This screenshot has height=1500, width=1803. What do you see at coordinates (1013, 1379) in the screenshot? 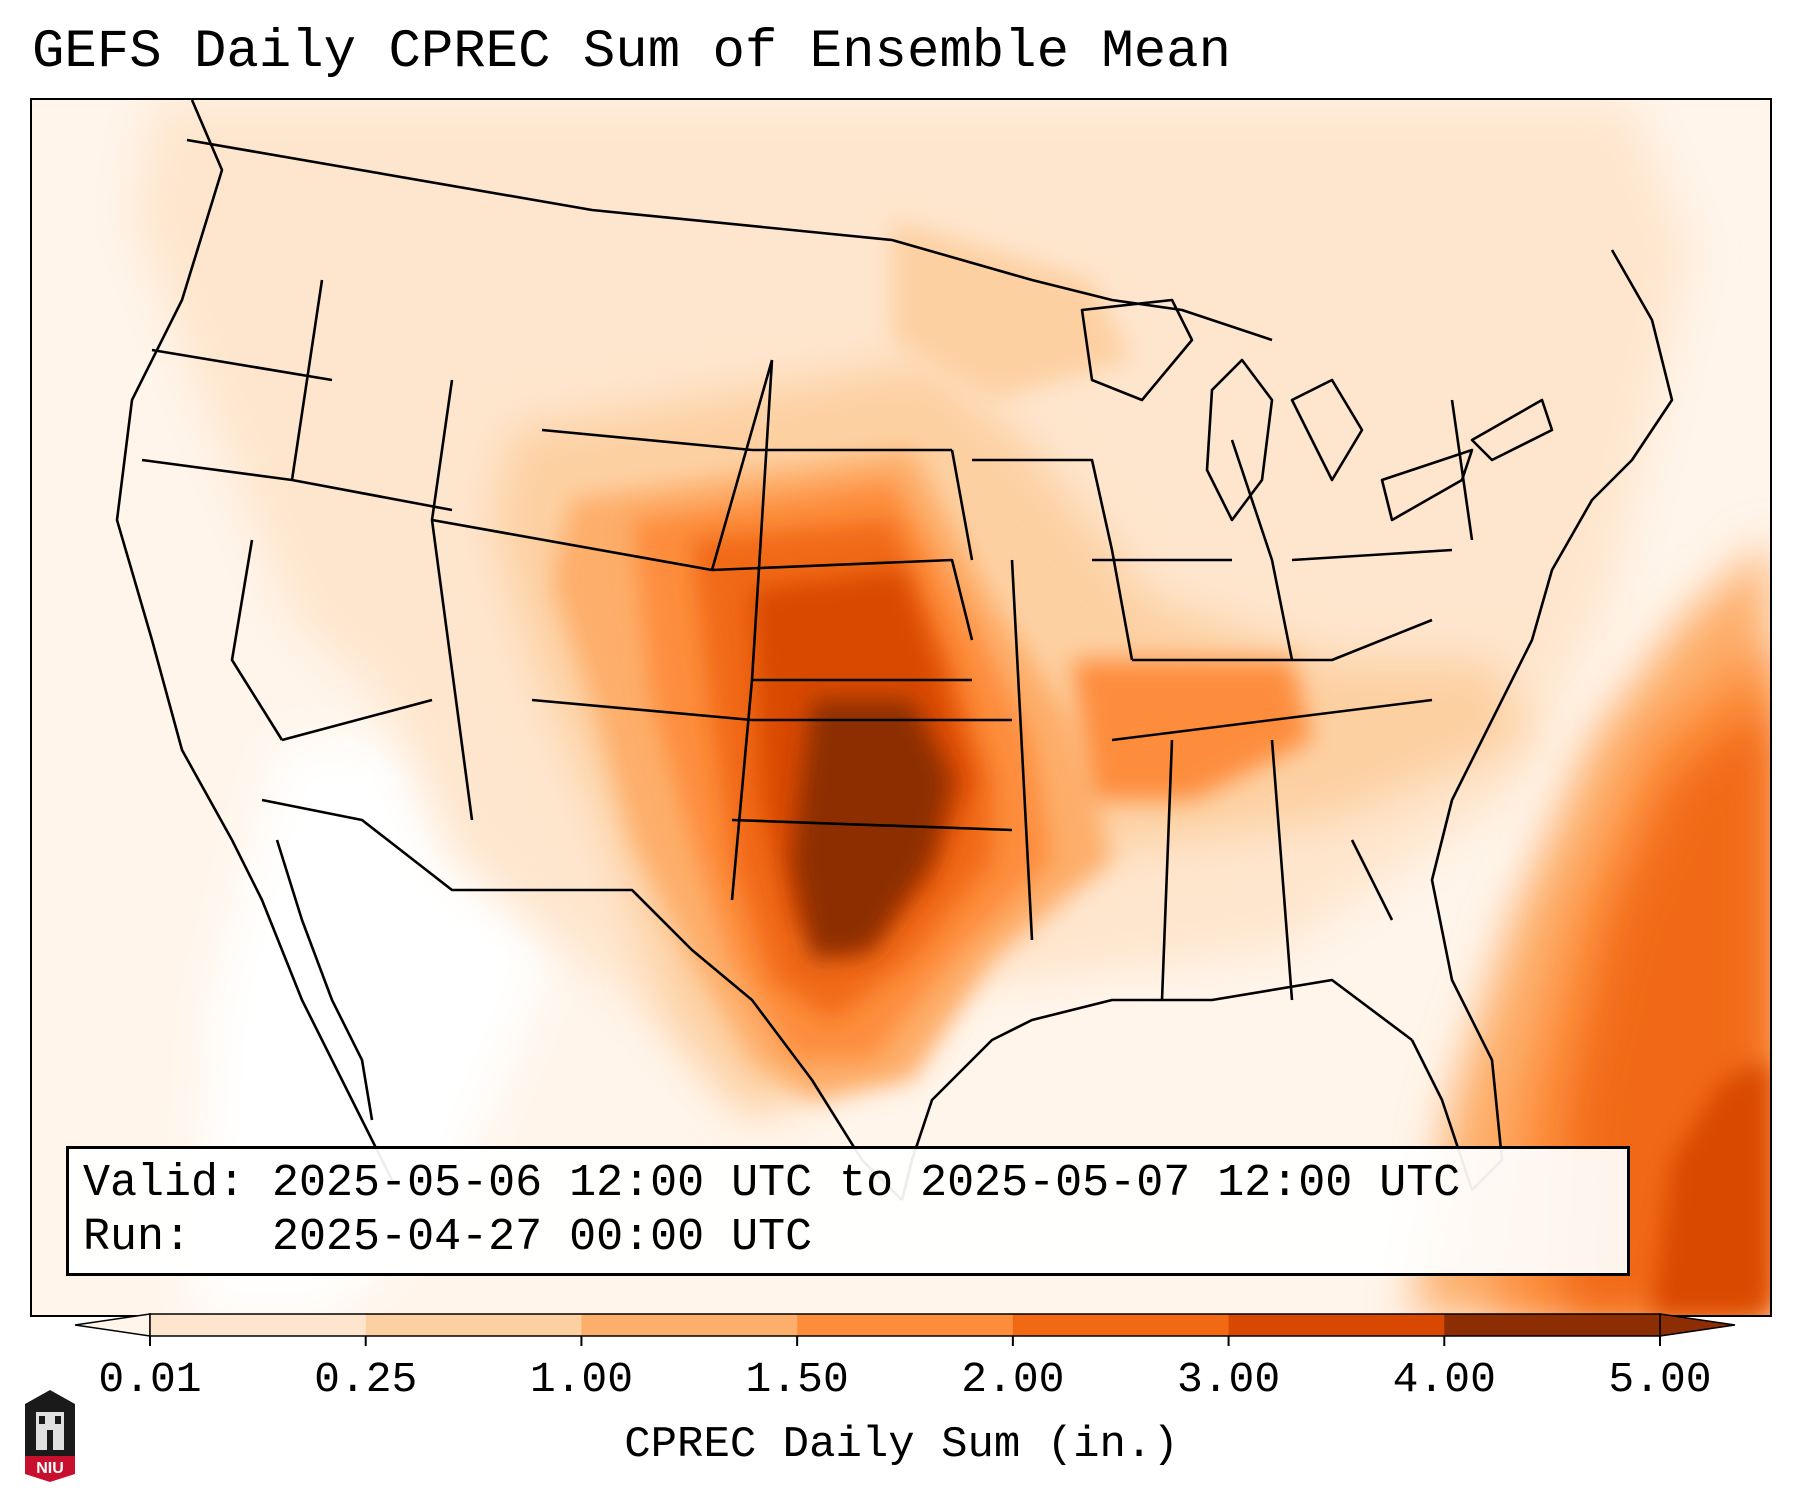
I see `colorbar-tick-label: 2.00` at bounding box center [1013, 1379].